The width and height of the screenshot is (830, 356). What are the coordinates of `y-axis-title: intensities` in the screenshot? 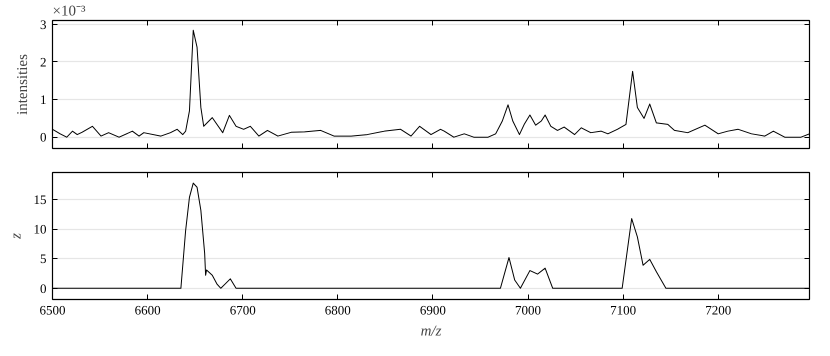 It's located at (23, 84).